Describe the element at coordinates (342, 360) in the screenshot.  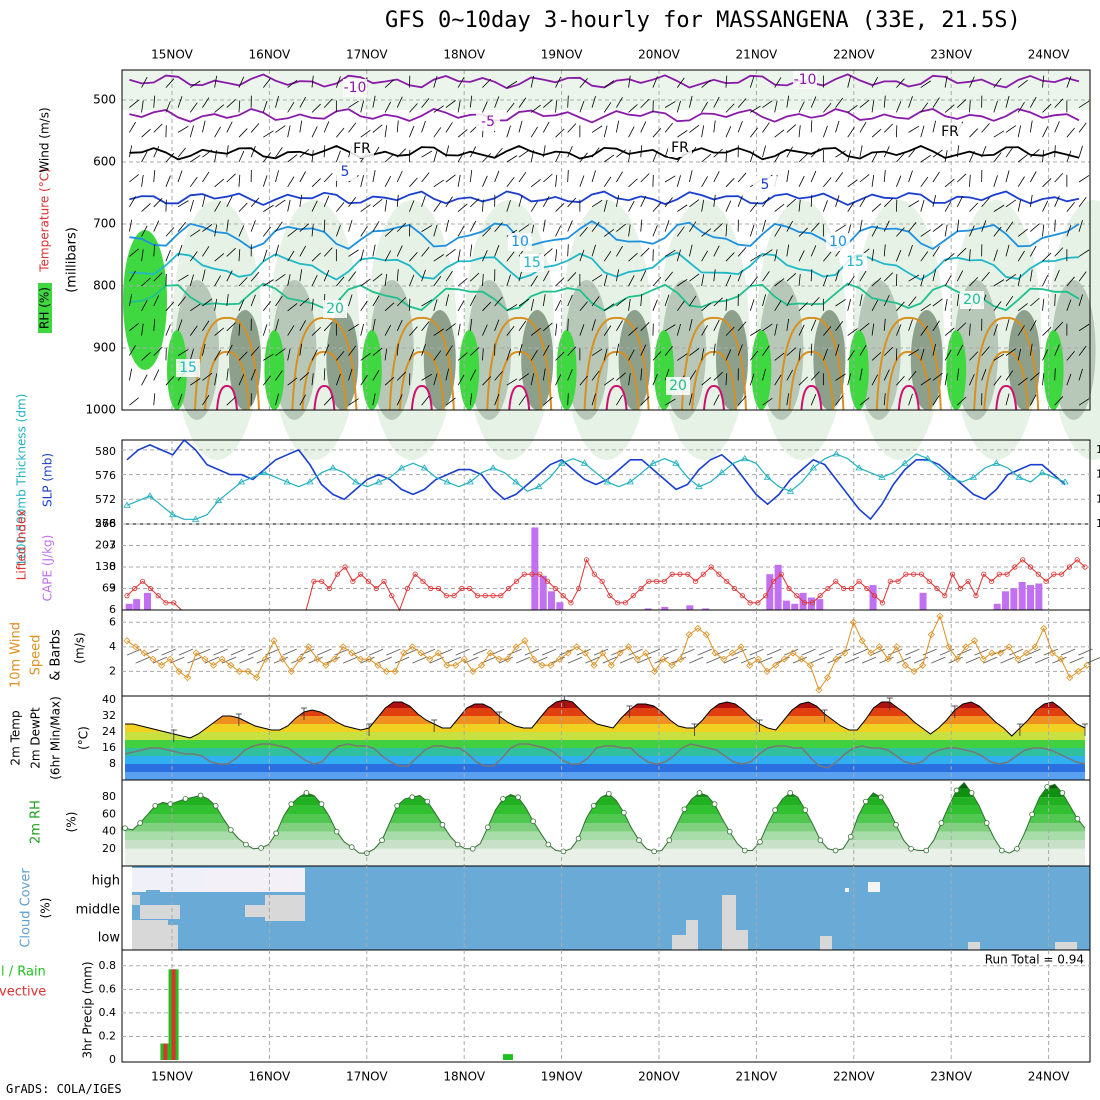
I see `rh-shade` at that location.